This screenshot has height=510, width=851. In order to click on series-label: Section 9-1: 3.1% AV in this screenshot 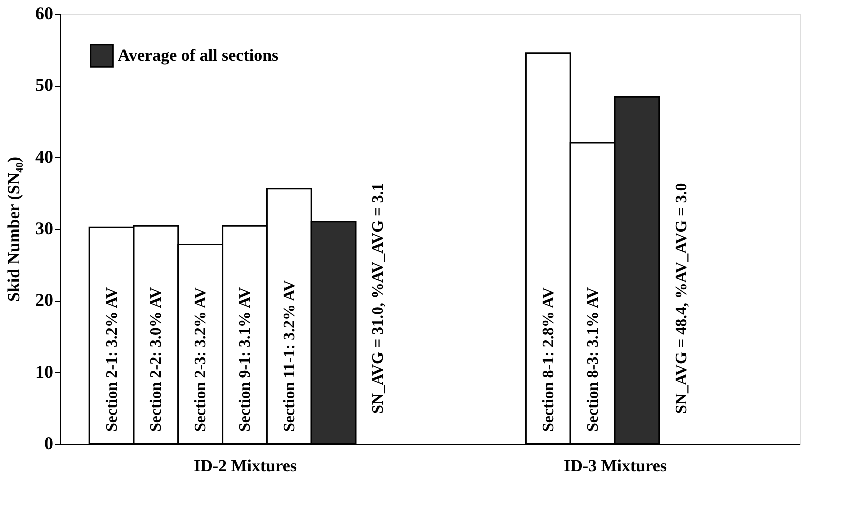, I will do `click(245, 359)`.